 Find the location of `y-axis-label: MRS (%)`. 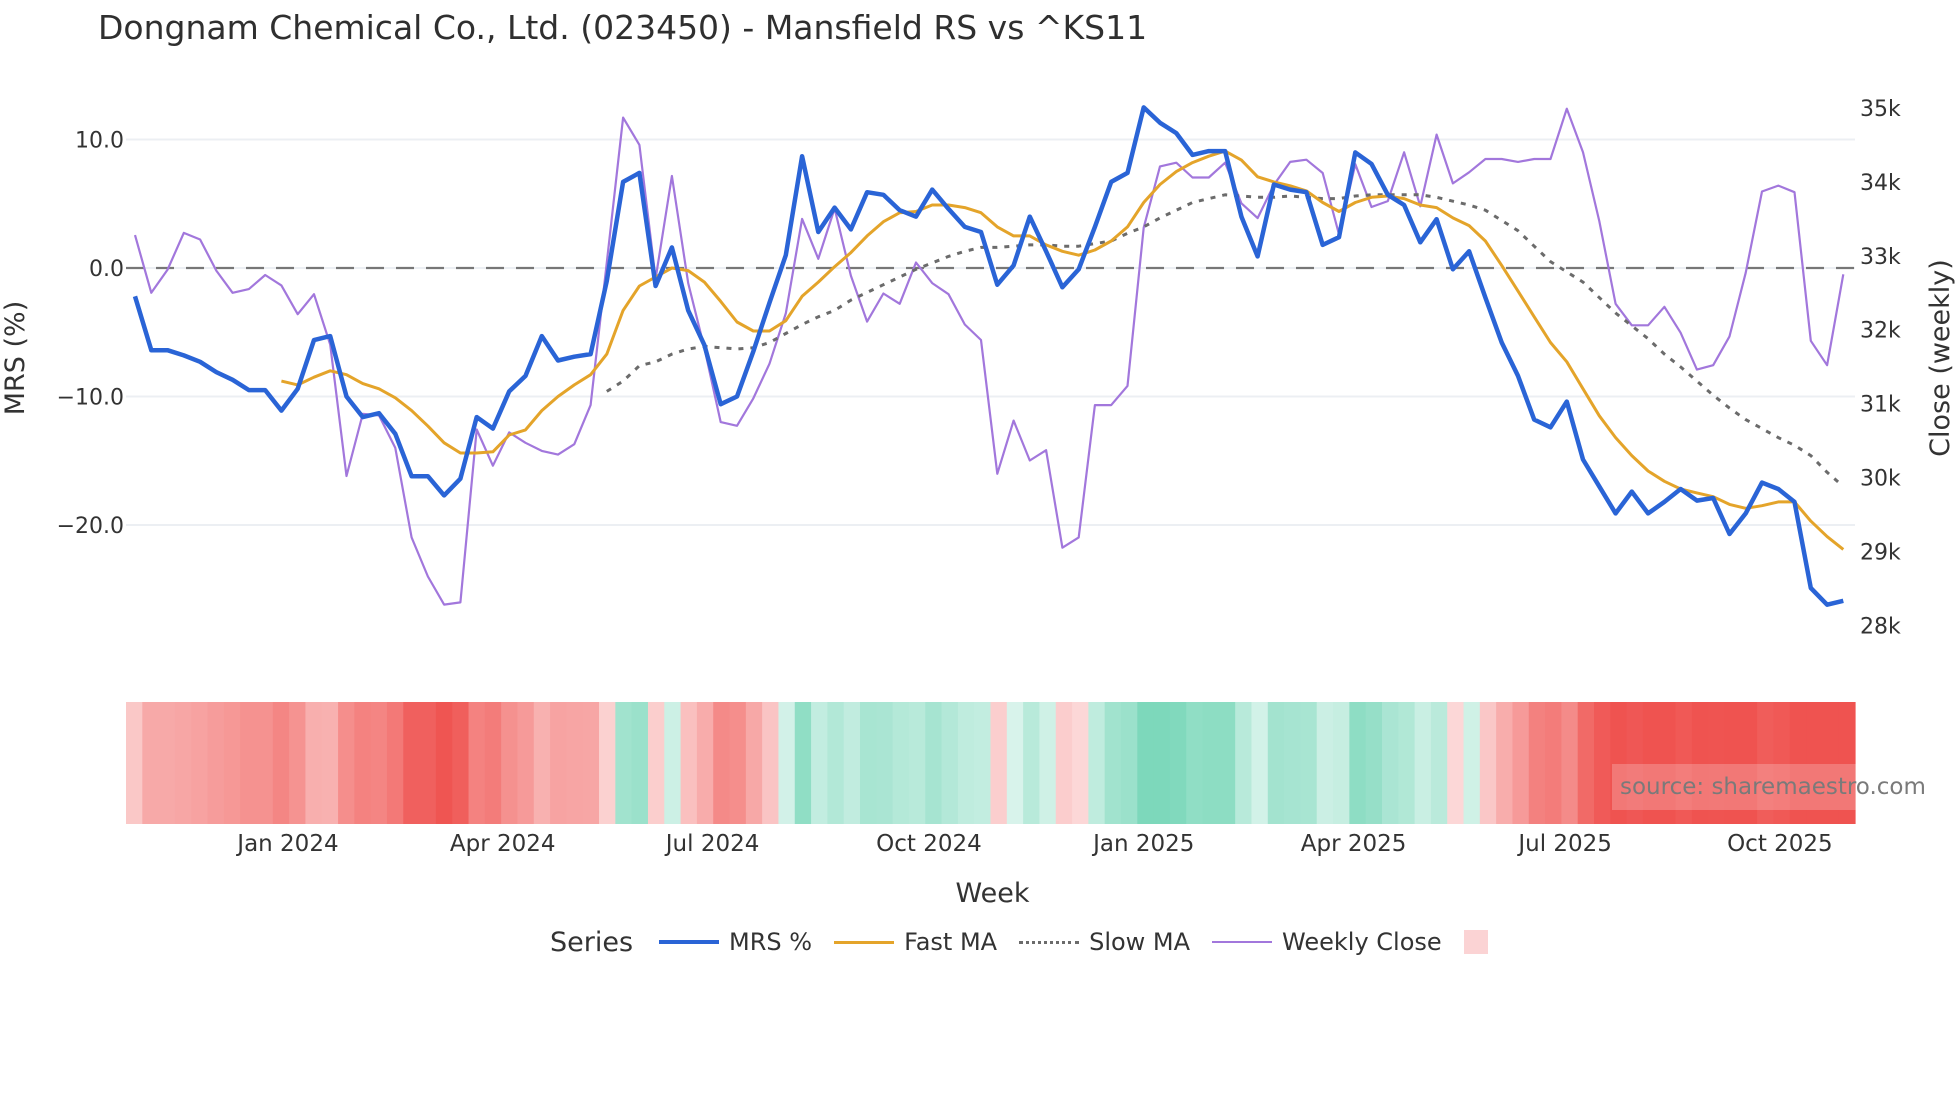

y-axis-label: MRS (%) is located at coordinates (15, 358).